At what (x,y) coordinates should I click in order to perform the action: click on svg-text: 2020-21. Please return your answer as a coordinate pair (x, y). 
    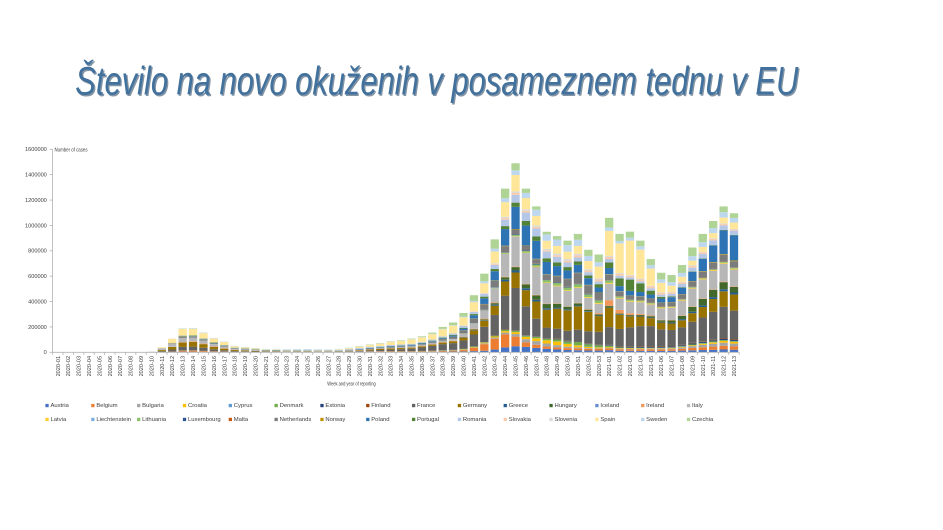
    Looking at the image, I should click on (267, 366).